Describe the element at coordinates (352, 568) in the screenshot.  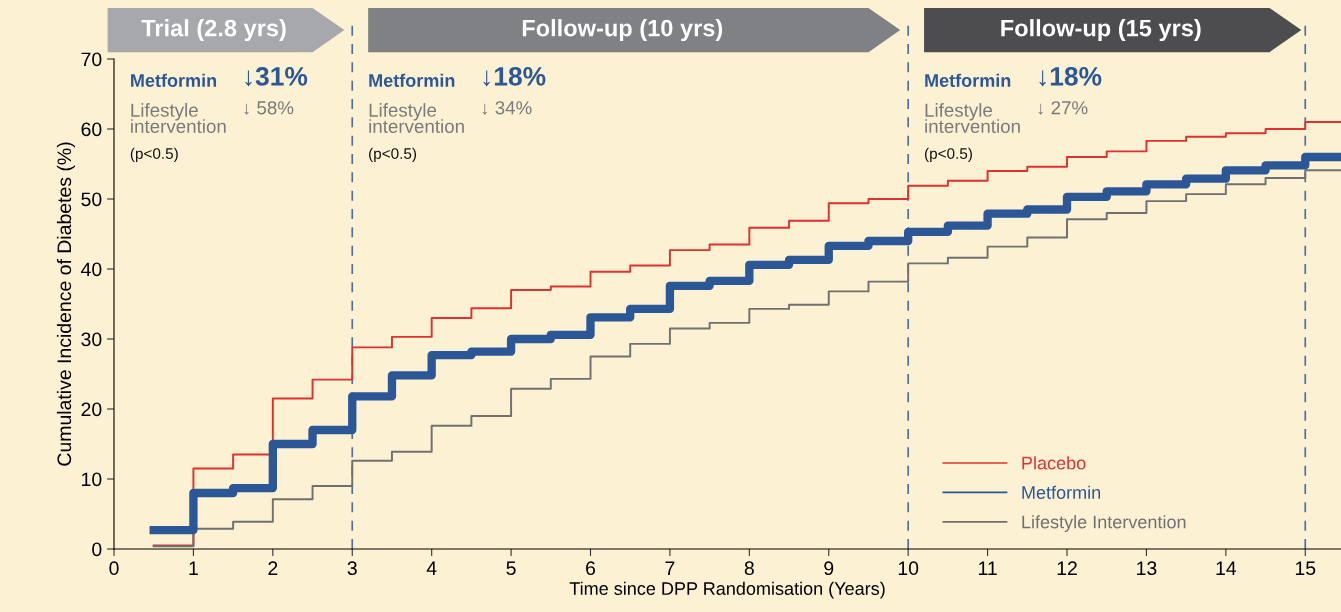
I see `x-tick-label: 3` at that location.